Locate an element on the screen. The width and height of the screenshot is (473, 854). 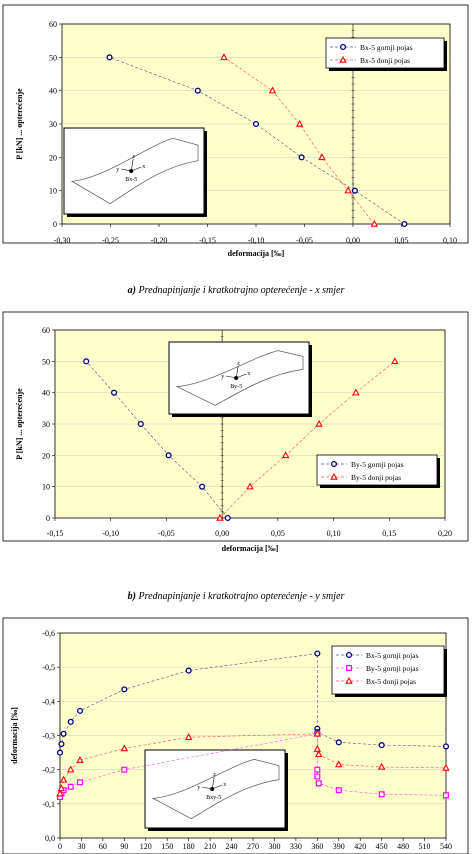
x-tick-label: -0,30 is located at coordinates (62, 240).